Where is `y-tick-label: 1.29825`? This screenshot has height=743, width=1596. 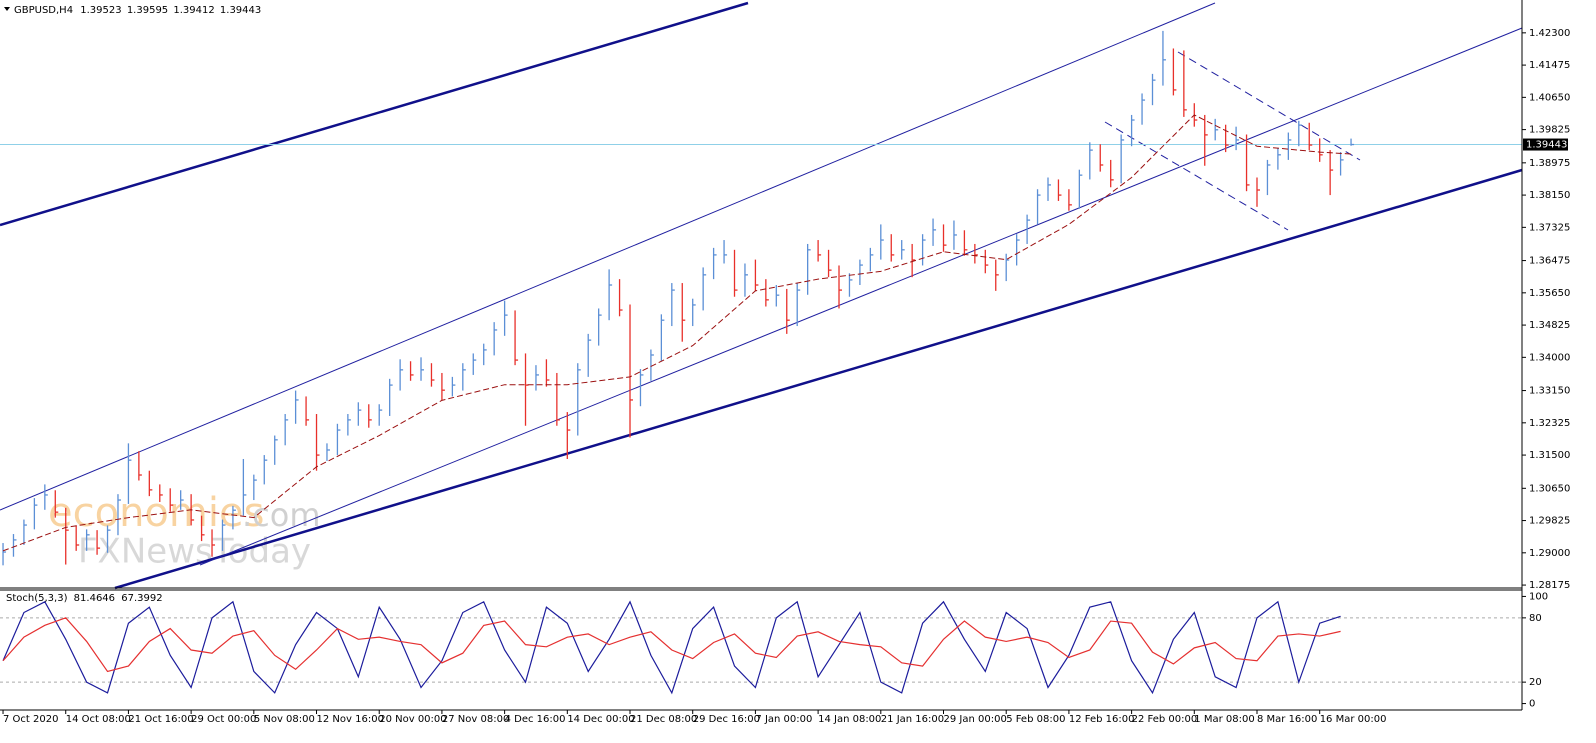 y-tick-label: 1.29825 is located at coordinates (1549, 521).